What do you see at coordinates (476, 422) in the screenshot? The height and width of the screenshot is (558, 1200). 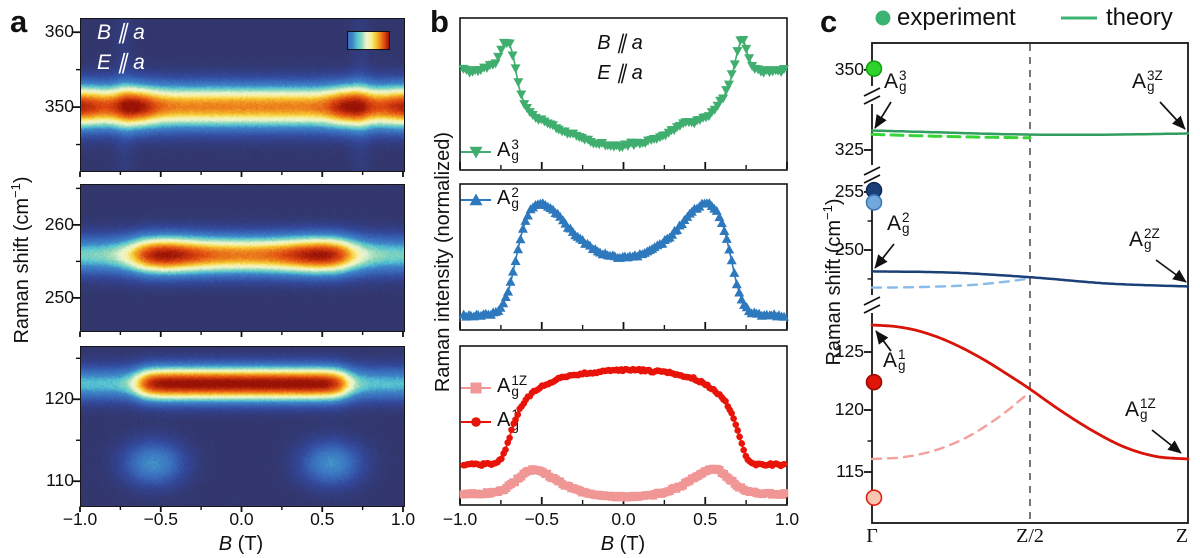 I see `b-legend-marker-Ag1` at bounding box center [476, 422].